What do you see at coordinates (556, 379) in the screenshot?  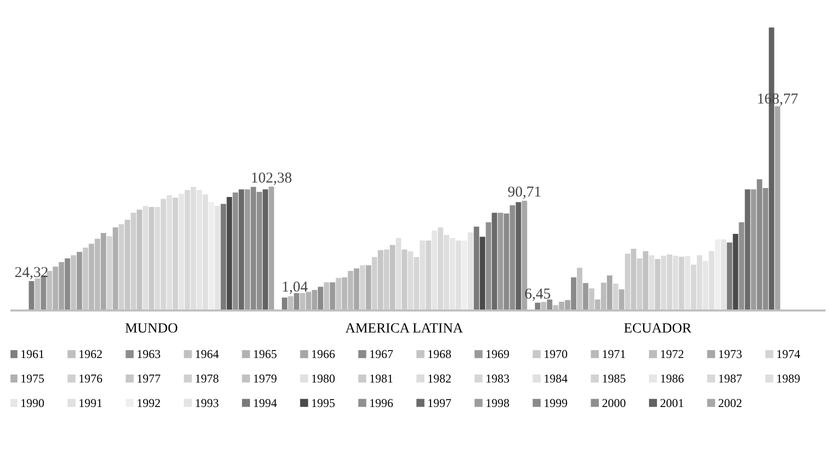 I see `legend-label: 1984` at bounding box center [556, 379].